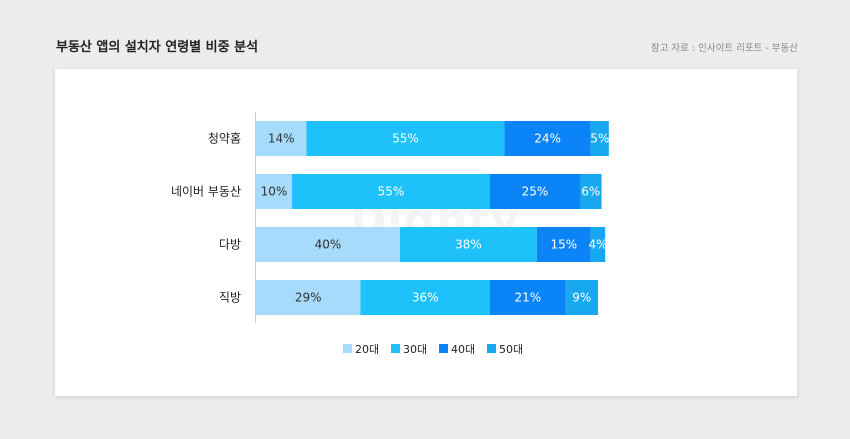 The image size is (850, 439). I want to click on data-label: 5%, so click(599, 139).